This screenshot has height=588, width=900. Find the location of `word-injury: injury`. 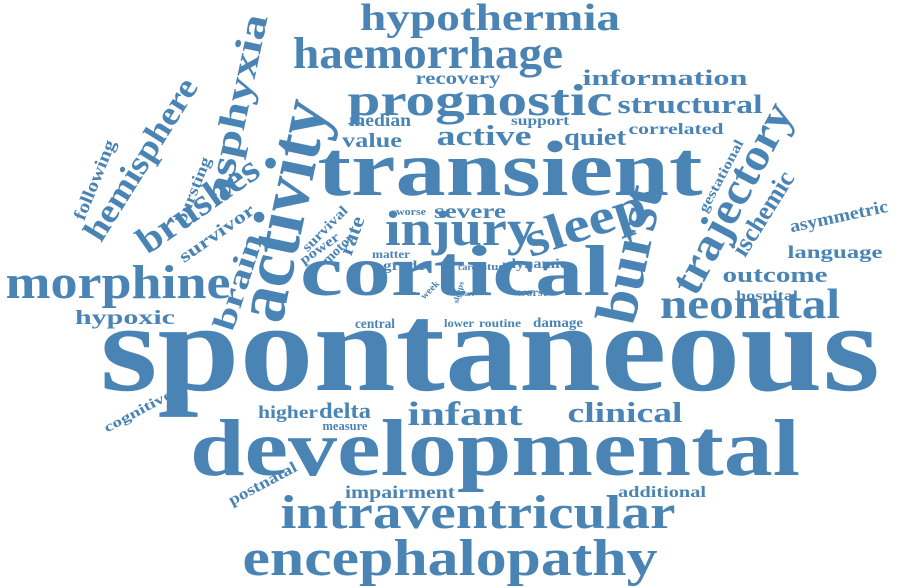

word-injury: injury is located at coordinates (460, 228).